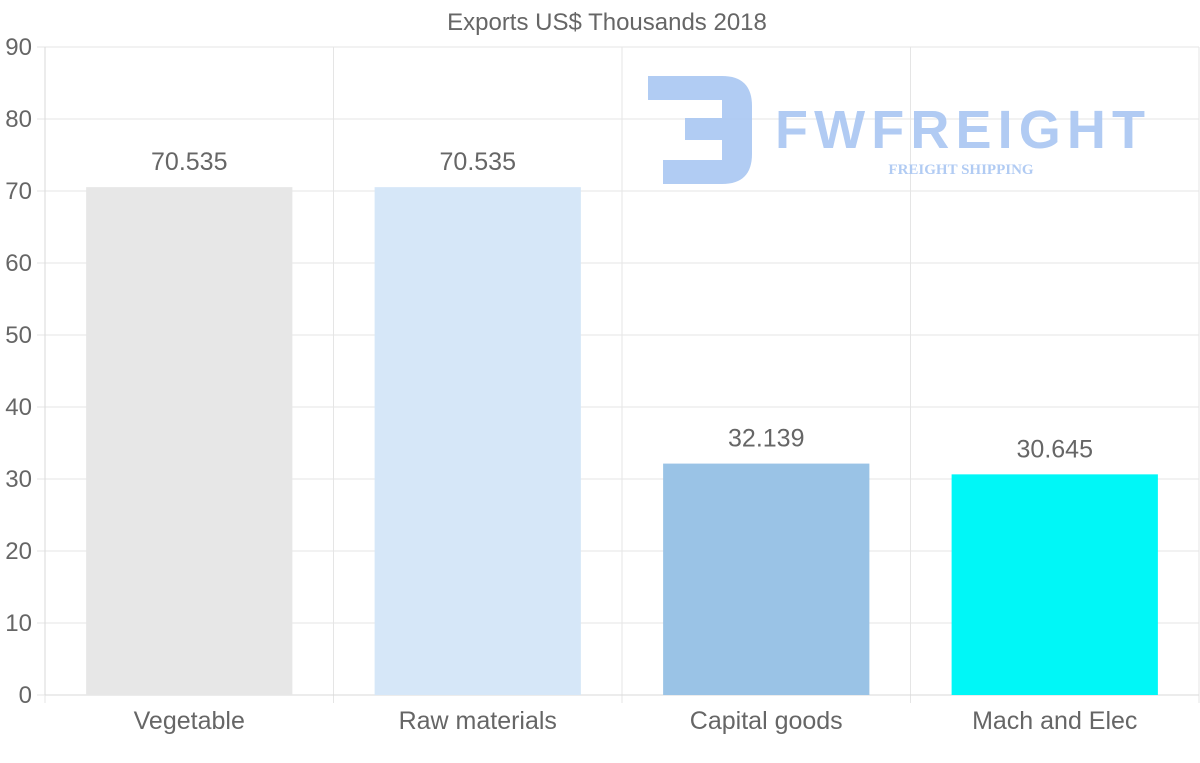 The width and height of the screenshot is (1200, 763). I want to click on bar-vegetable, so click(189, 441).